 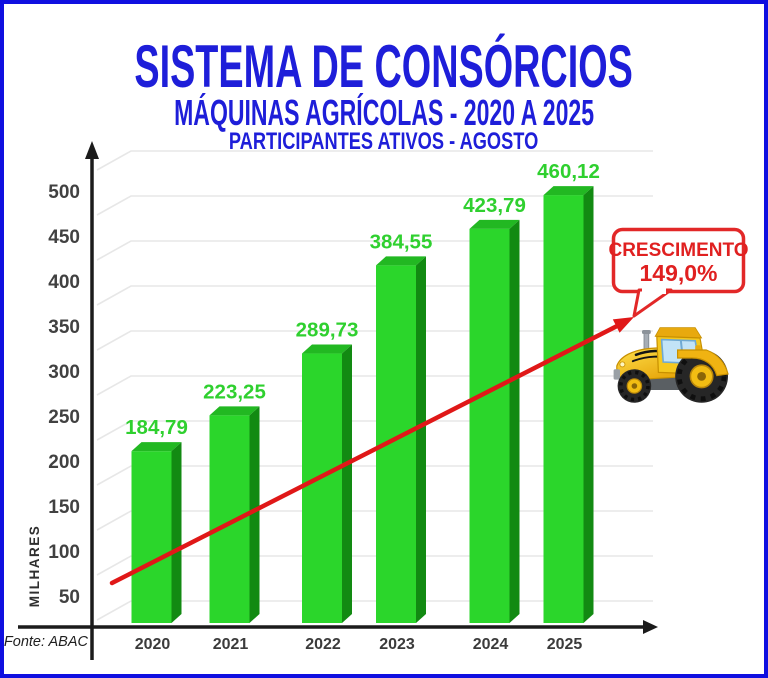 I want to click on y-tick-100: 100, so click(x=64, y=552).